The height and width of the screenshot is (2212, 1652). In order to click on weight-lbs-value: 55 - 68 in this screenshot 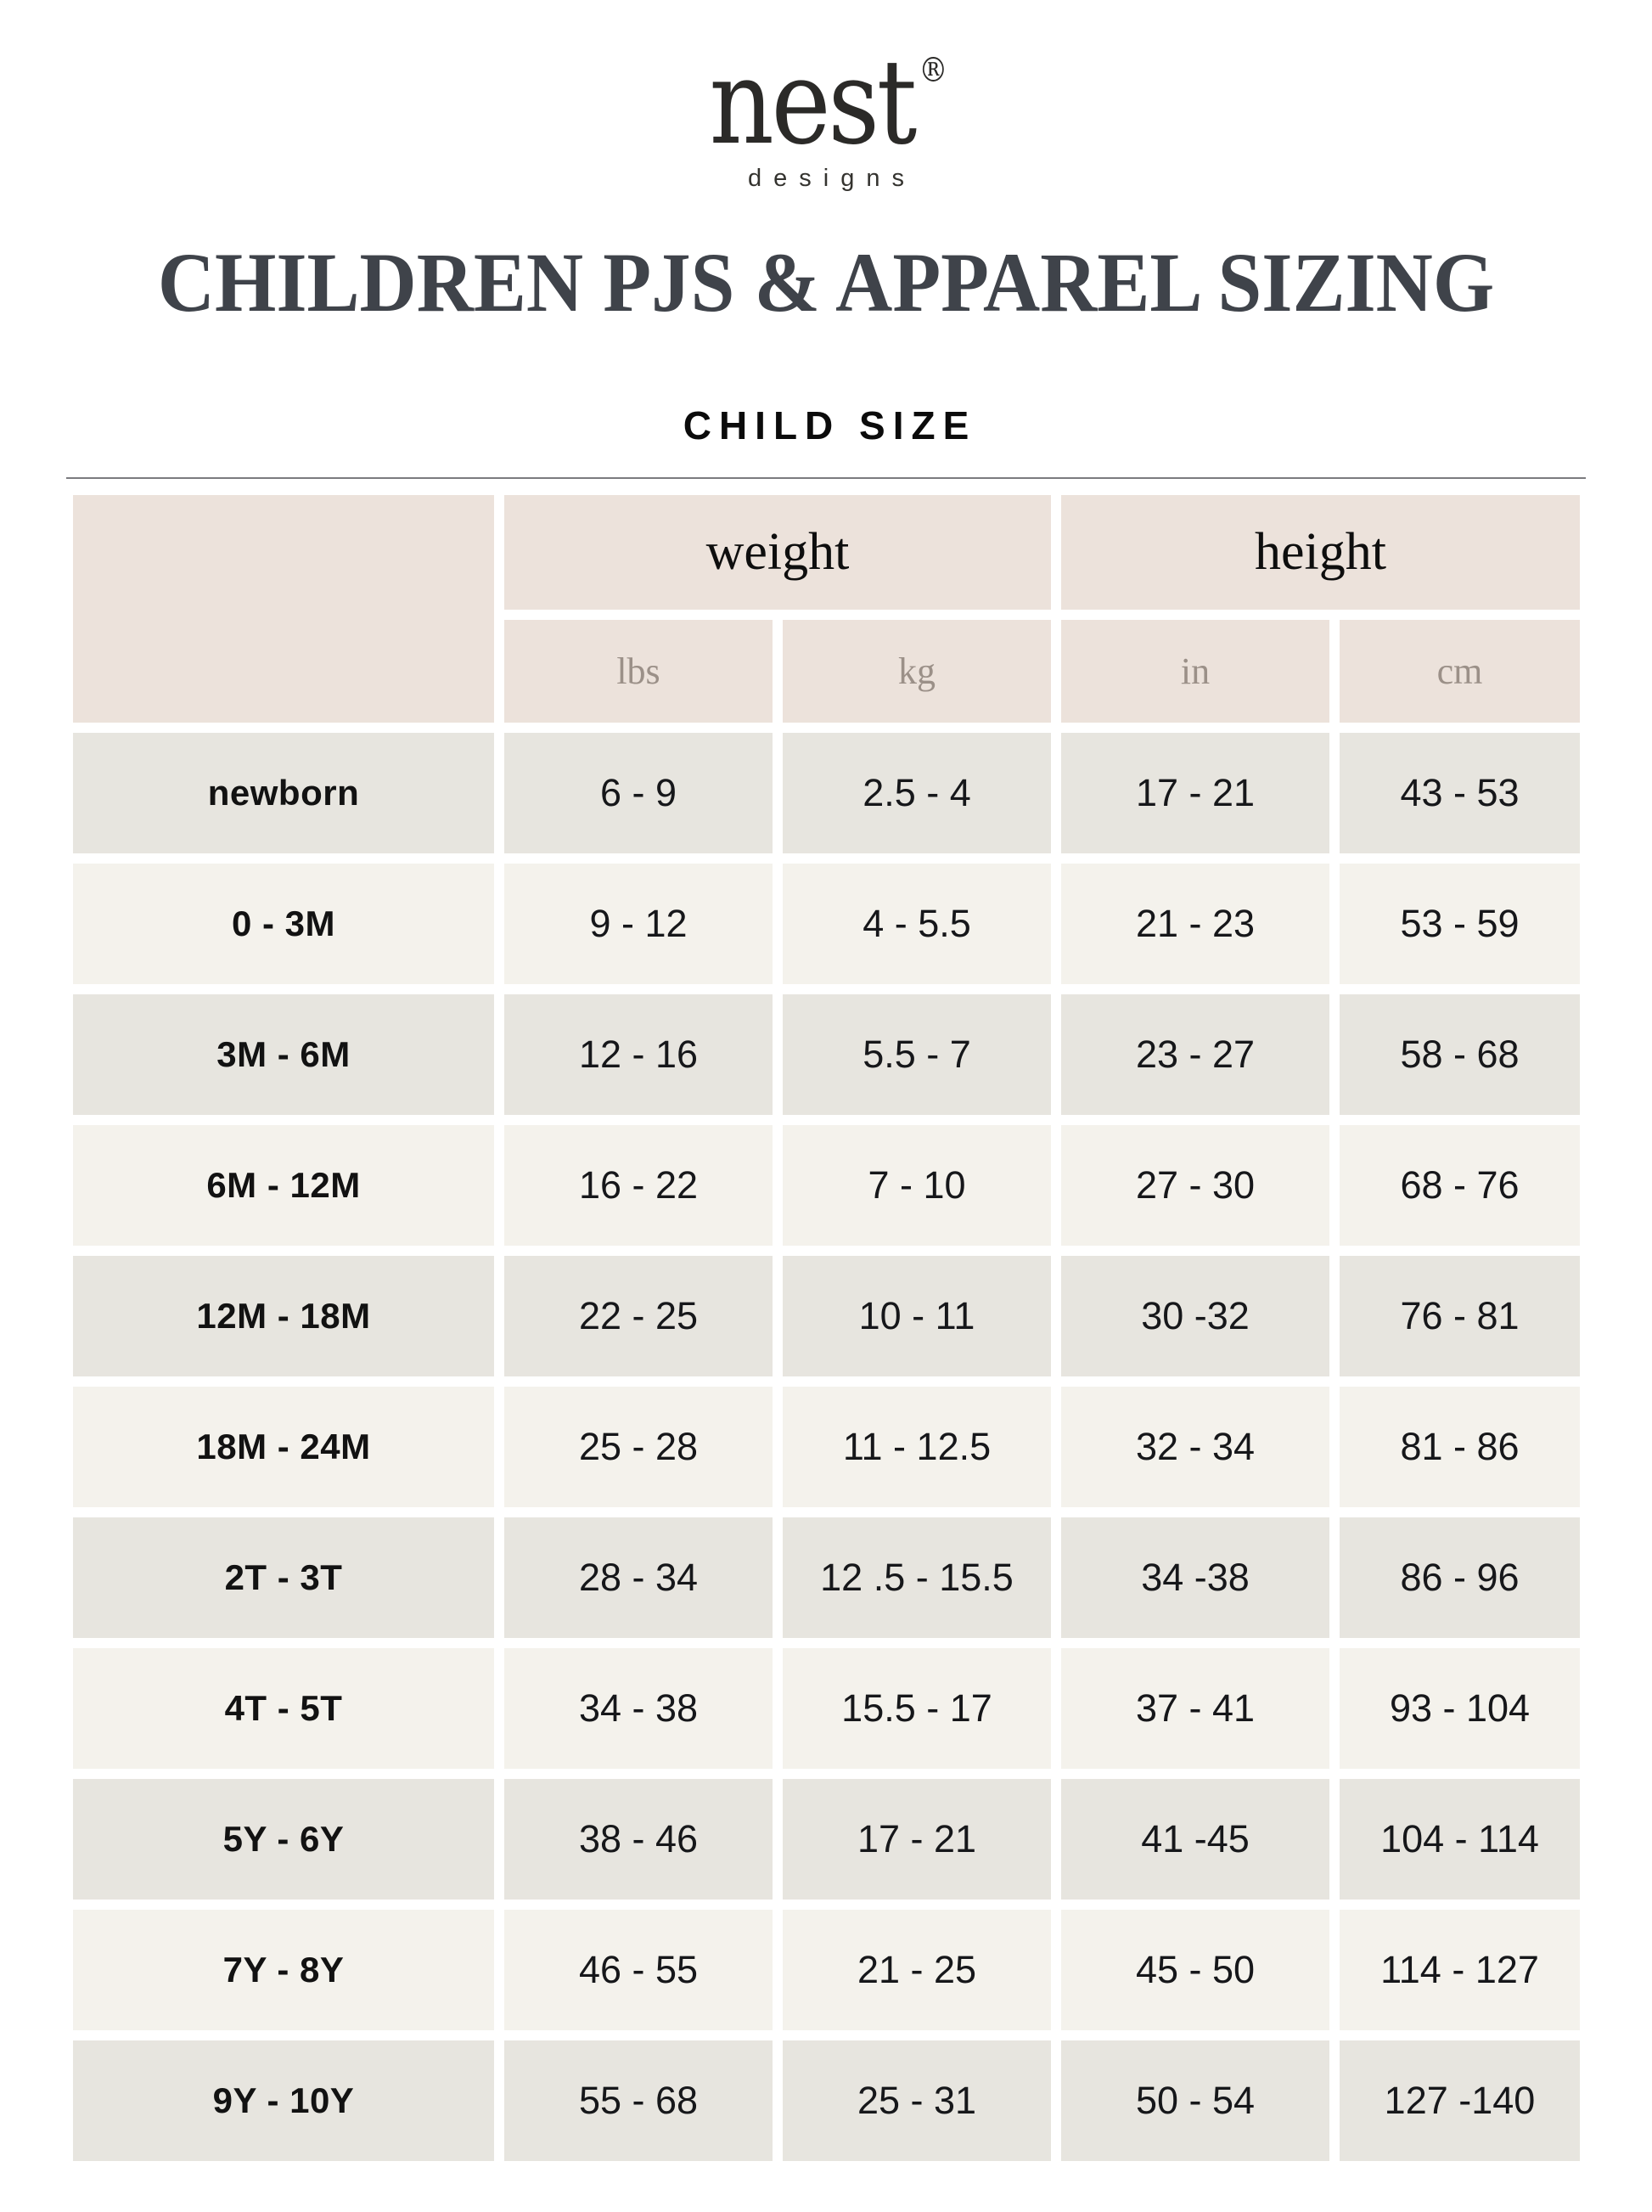, I will do `click(638, 2100)`.